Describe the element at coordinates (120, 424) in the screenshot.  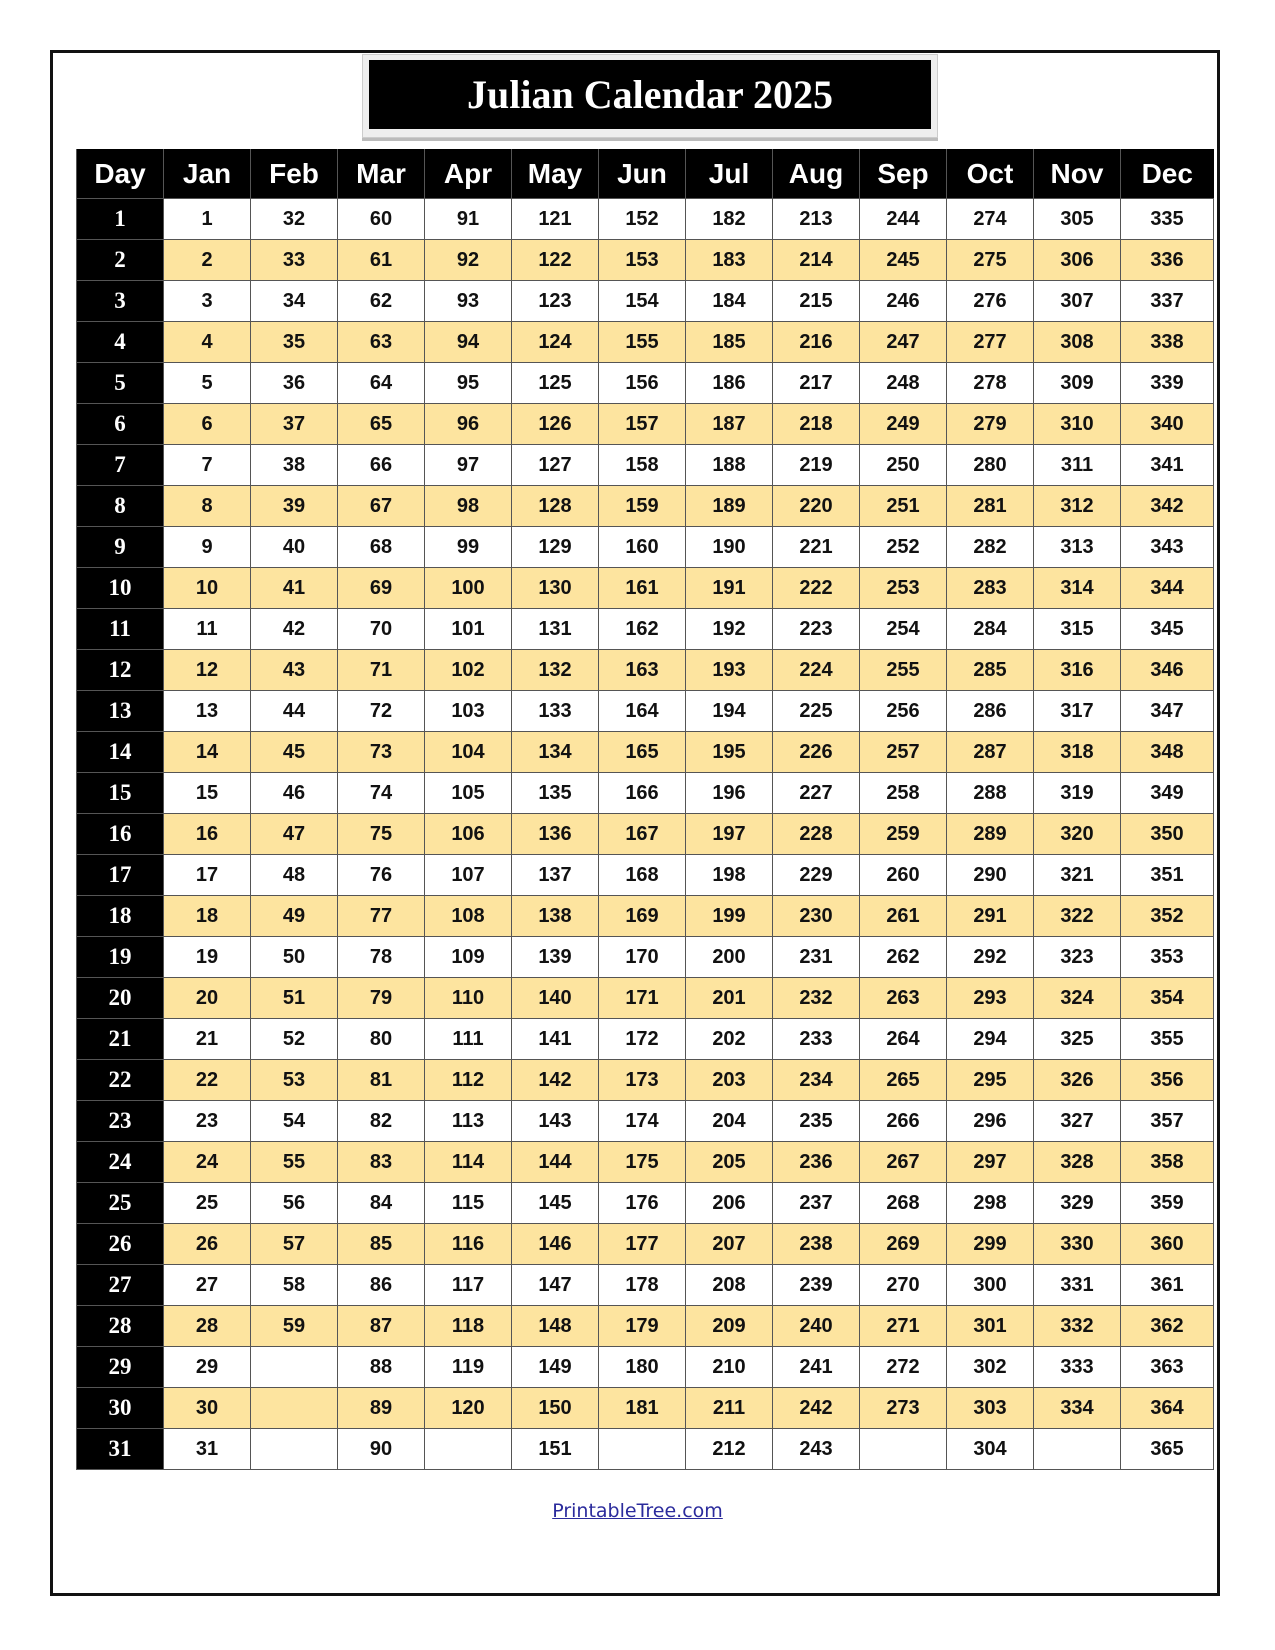
I see `day-number-cell: 6` at that location.